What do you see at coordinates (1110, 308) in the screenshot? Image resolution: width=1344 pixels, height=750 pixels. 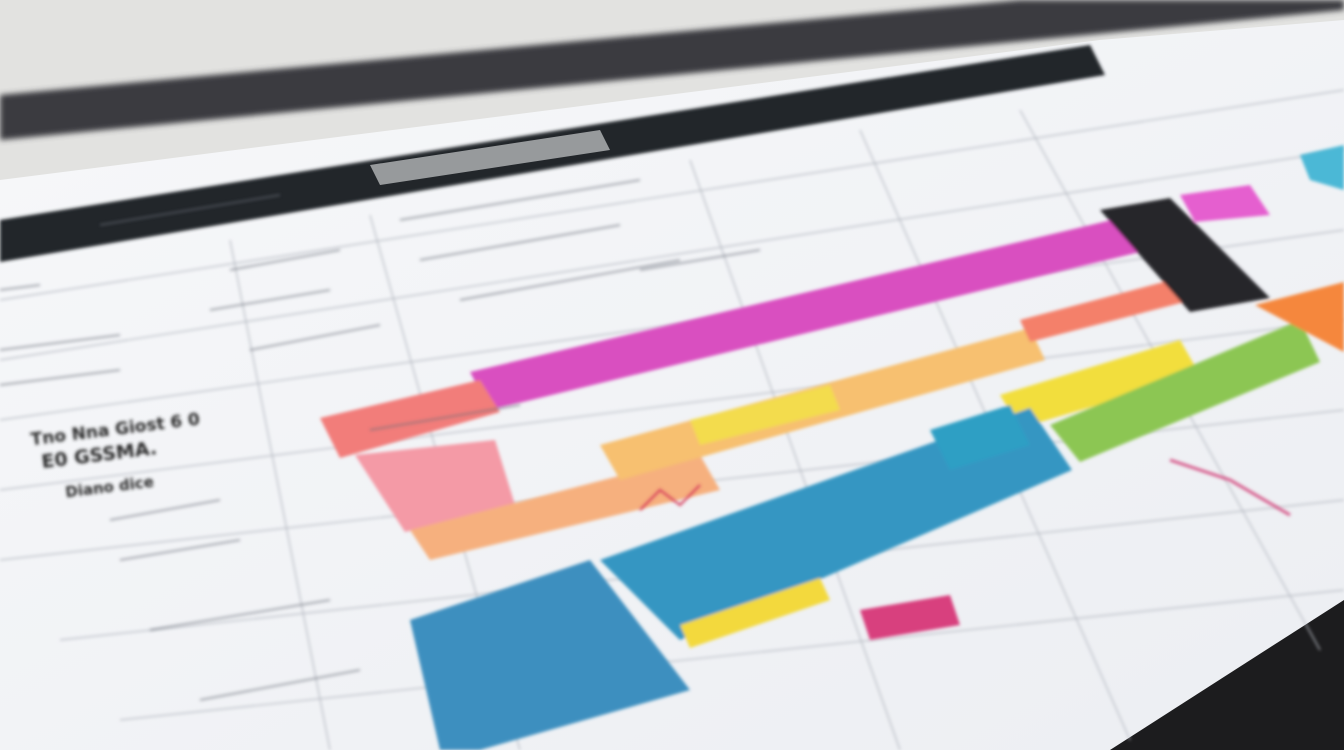 I see `coral-band` at bounding box center [1110, 308].